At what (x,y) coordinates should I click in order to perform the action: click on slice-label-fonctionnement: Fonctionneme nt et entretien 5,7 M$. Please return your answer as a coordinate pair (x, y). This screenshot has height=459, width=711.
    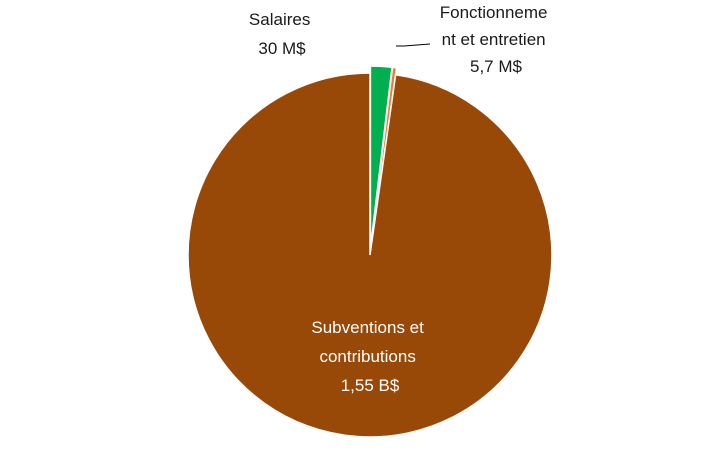
    Looking at the image, I should click on (496, 39).